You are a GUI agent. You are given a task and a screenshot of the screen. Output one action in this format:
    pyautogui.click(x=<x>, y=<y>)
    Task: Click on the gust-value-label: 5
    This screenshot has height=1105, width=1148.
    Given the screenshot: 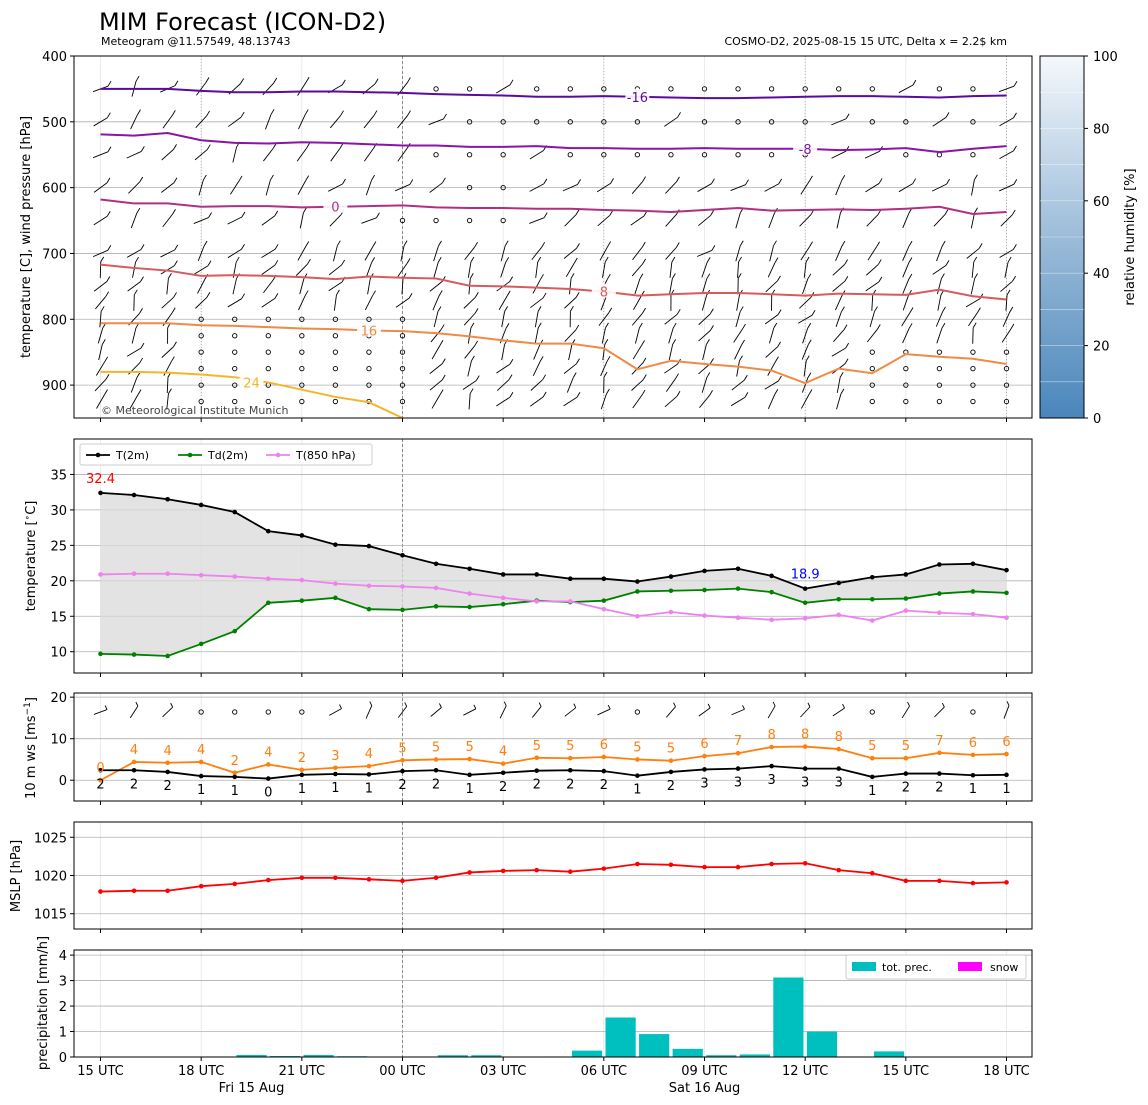 What is the action you would take?
    pyautogui.click(x=537, y=746)
    